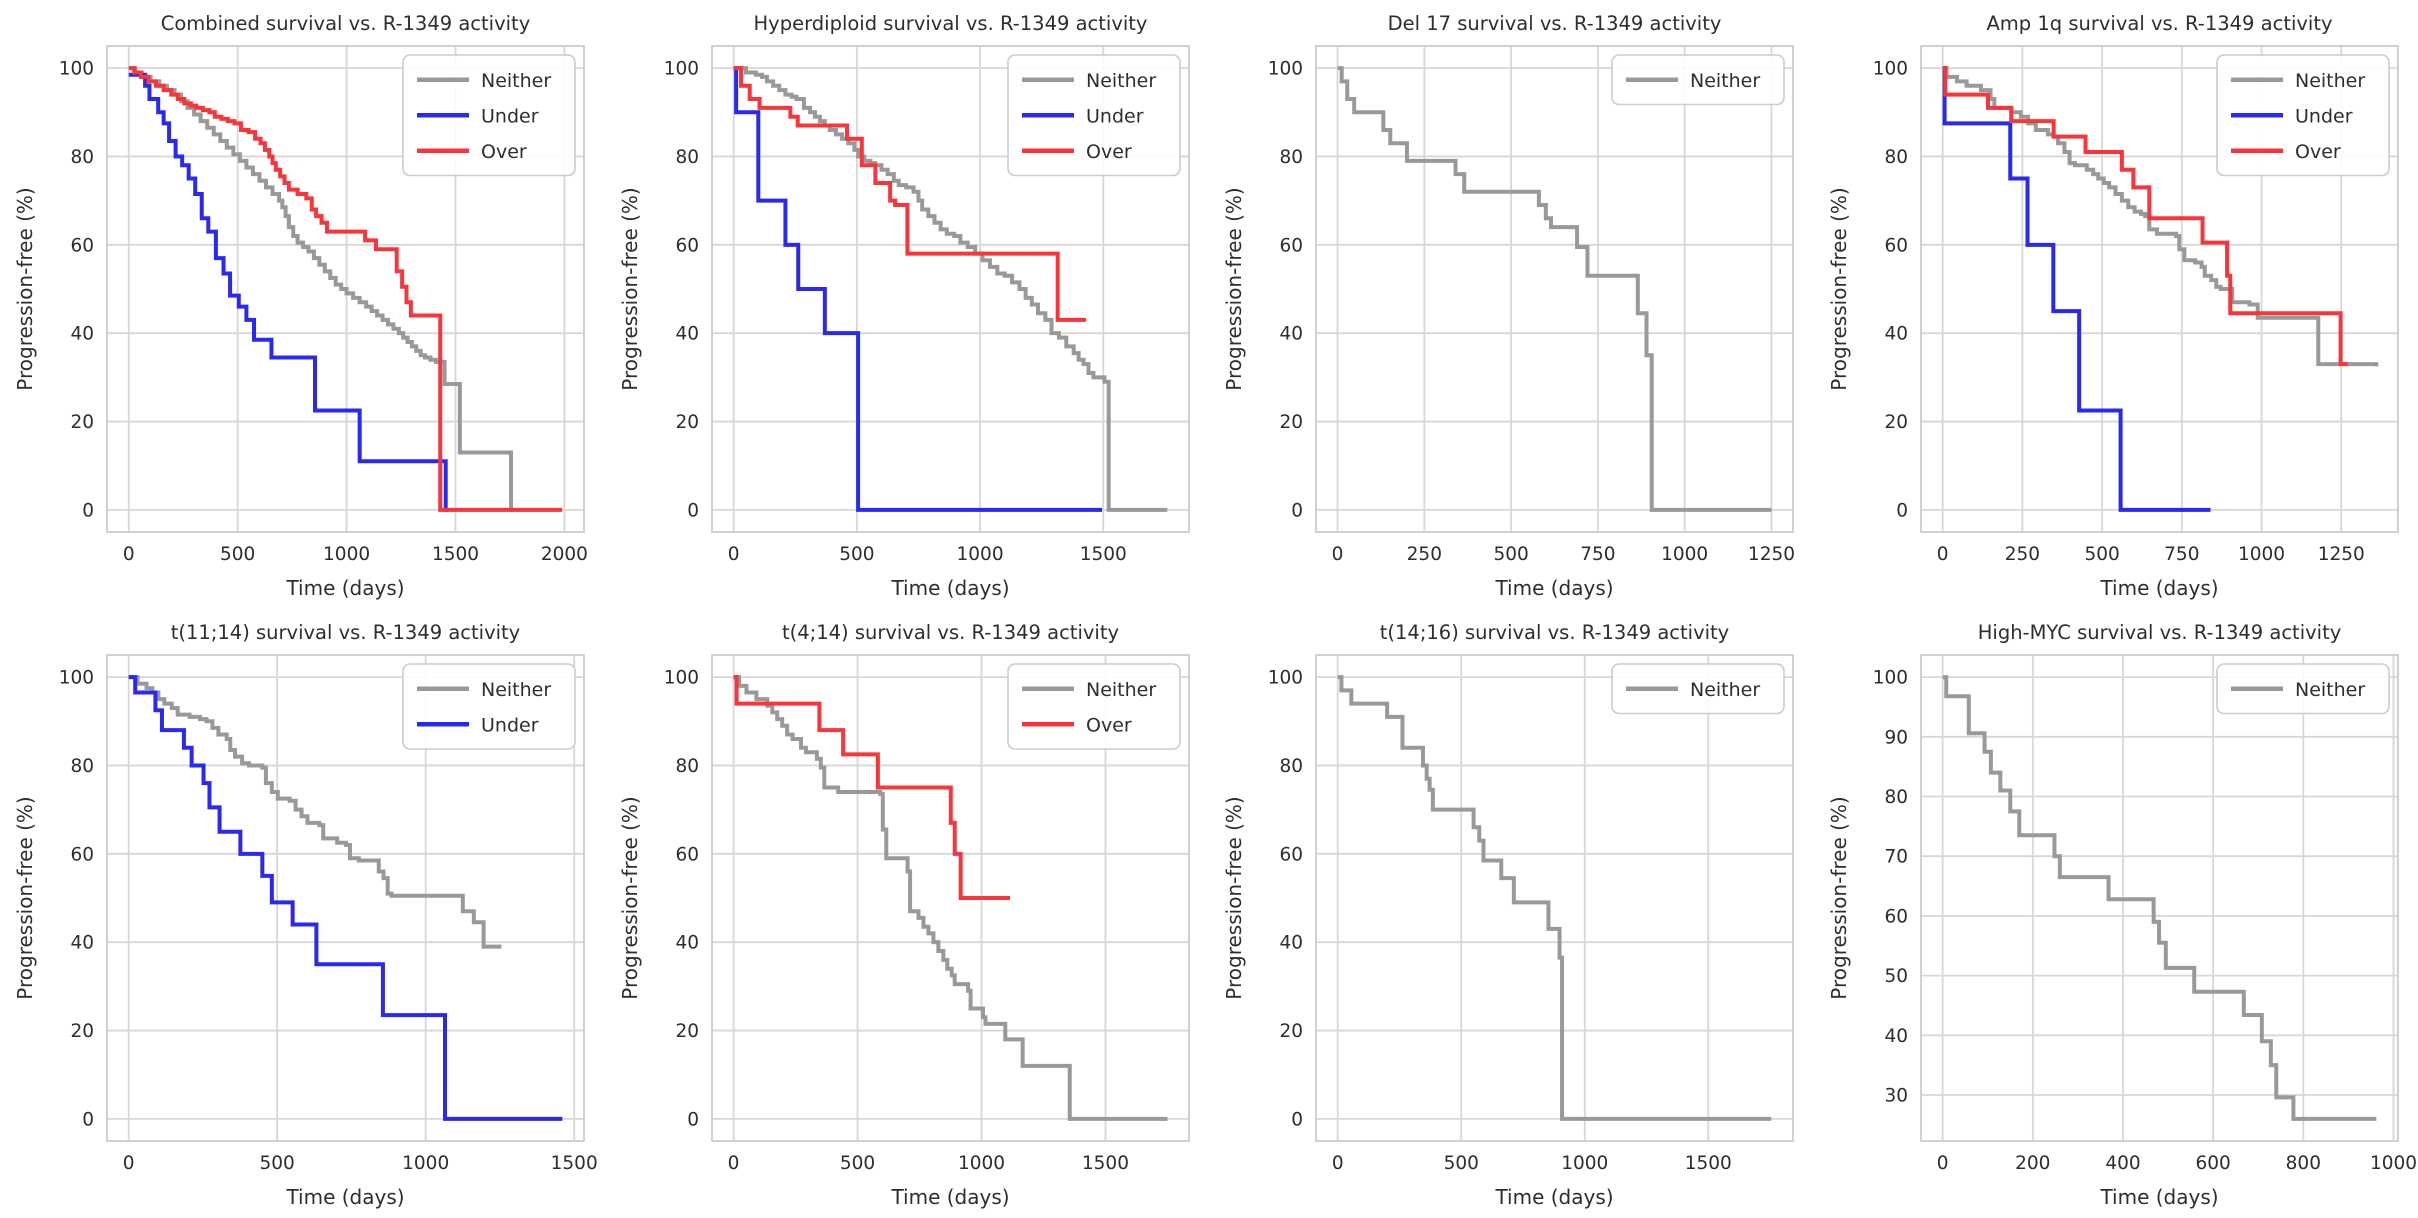 This screenshot has height=1218, width=2418. What do you see at coordinates (2212, 1163) in the screenshot?
I see `x-tick-label: 600` at bounding box center [2212, 1163].